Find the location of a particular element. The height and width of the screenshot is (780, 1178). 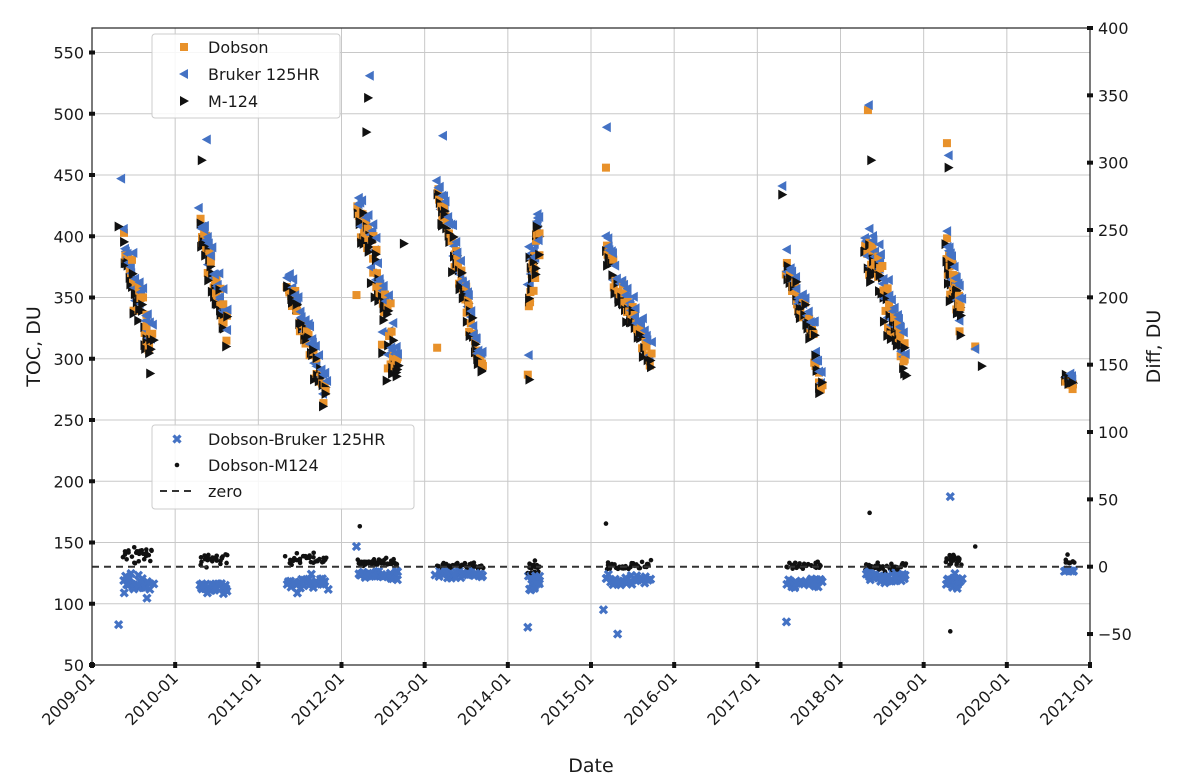

y-left-tick-label: 150 is located at coordinates (68, 543).